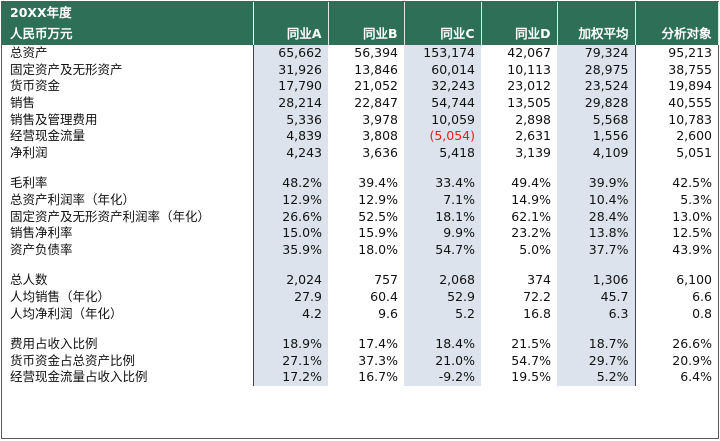 Image resolution: width=720 pixels, height=441 pixels. What do you see at coordinates (380, 136) in the screenshot?
I see `cell-peer-b: 3,808` at bounding box center [380, 136].